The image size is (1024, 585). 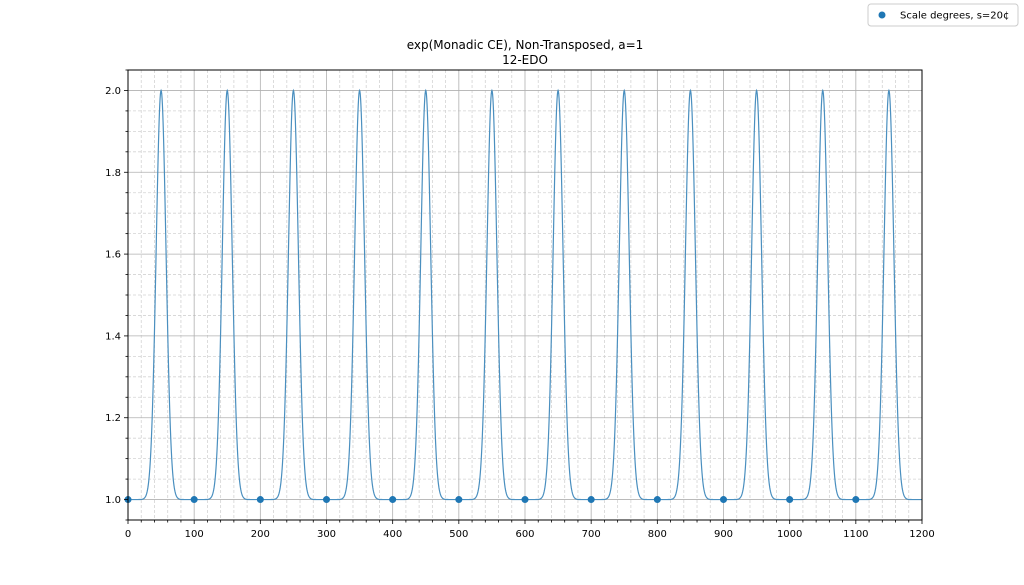 What do you see at coordinates (194, 534) in the screenshot?
I see `x-tick-label: 100` at bounding box center [194, 534].